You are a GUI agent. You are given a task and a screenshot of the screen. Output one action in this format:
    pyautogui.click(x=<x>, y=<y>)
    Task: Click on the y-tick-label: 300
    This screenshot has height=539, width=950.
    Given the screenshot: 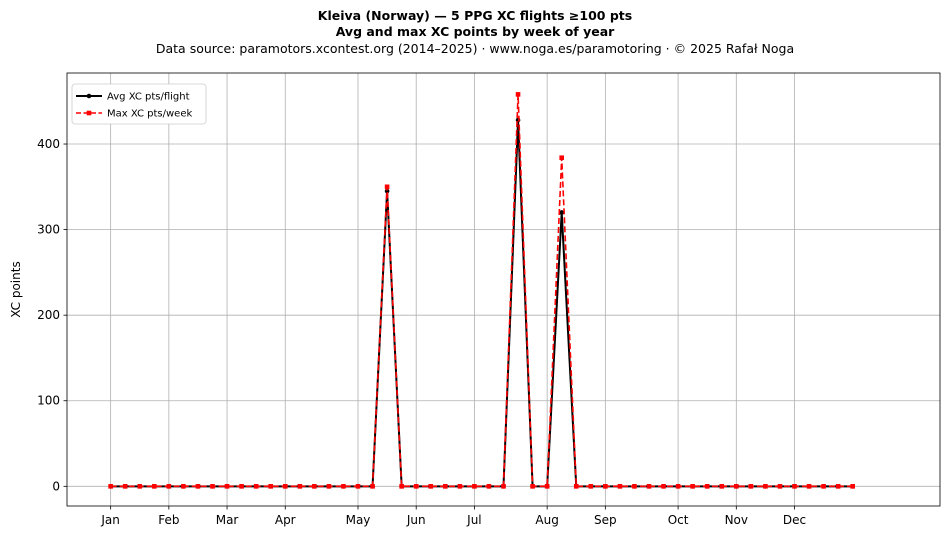 What is the action you would take?
    pyautogui.click(x=48, y=230)
    